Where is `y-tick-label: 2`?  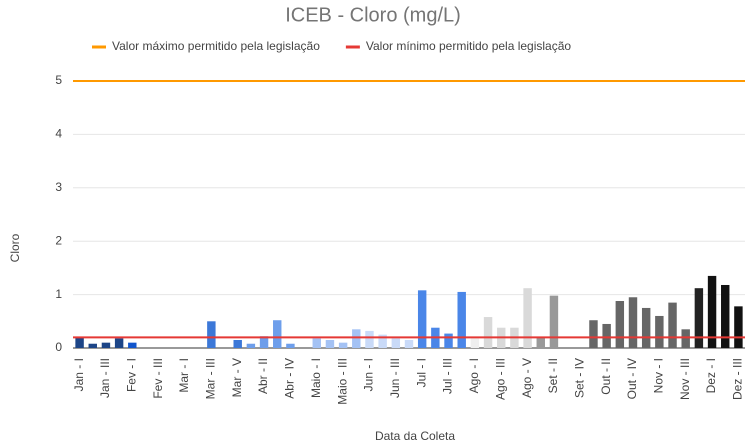
y-tick-label: 2 is located at coordinates (58, 240).